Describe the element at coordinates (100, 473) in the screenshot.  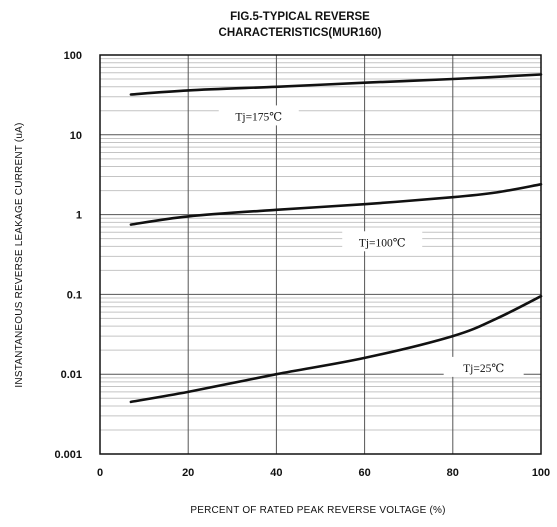
I see `x-tick-label: 0` at that location.